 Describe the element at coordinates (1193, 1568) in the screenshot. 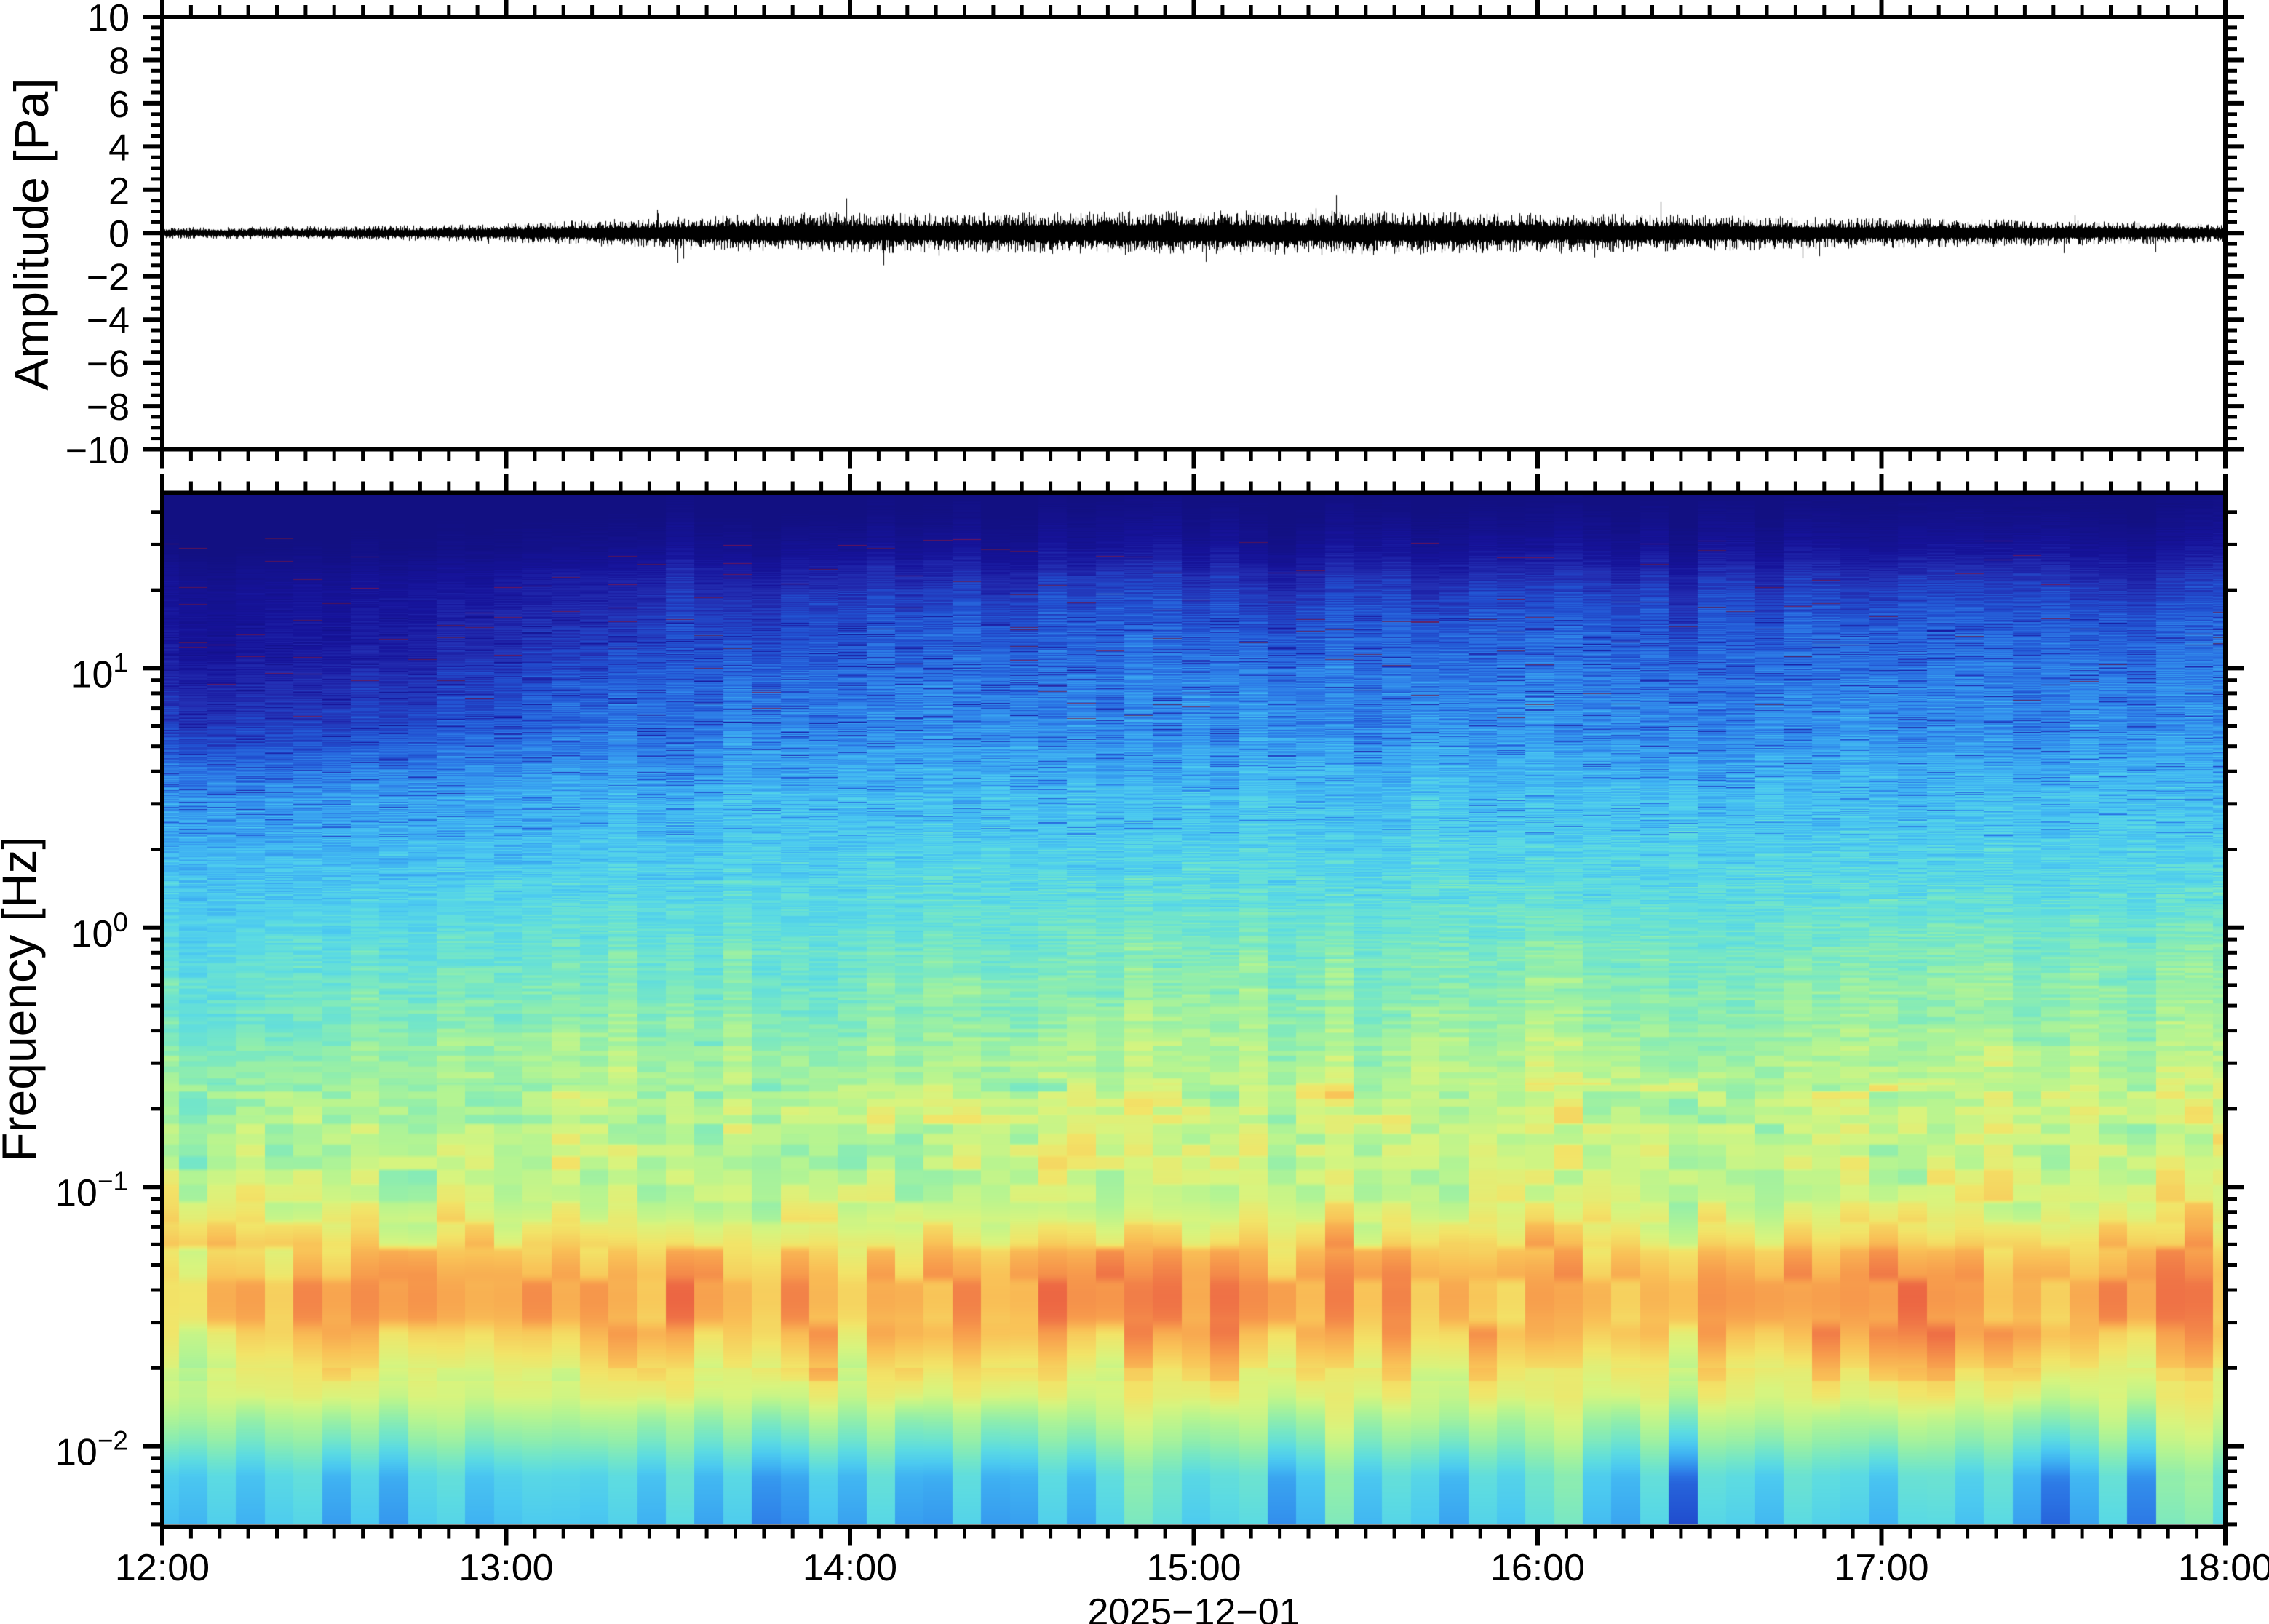

I see `svg-text: 15:00` at that location.